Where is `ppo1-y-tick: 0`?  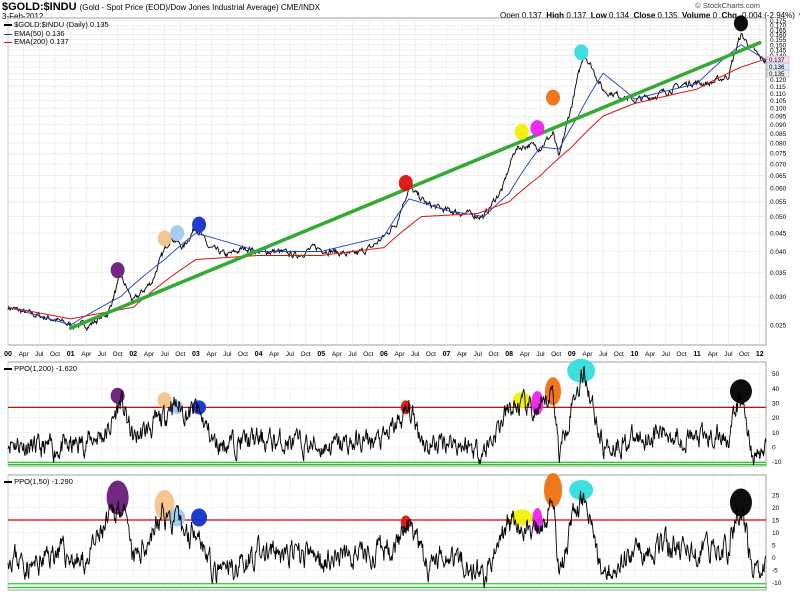 ppo1-y-tick: 0 is located at coordinates (774, 447).